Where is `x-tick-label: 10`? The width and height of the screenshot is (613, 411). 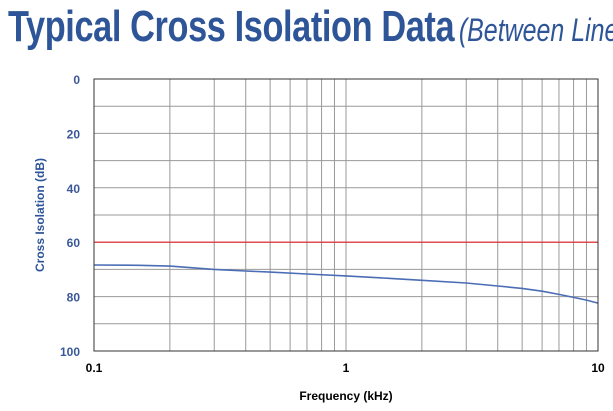
x-tick-label: 10 is located at coordinates (598, 368).